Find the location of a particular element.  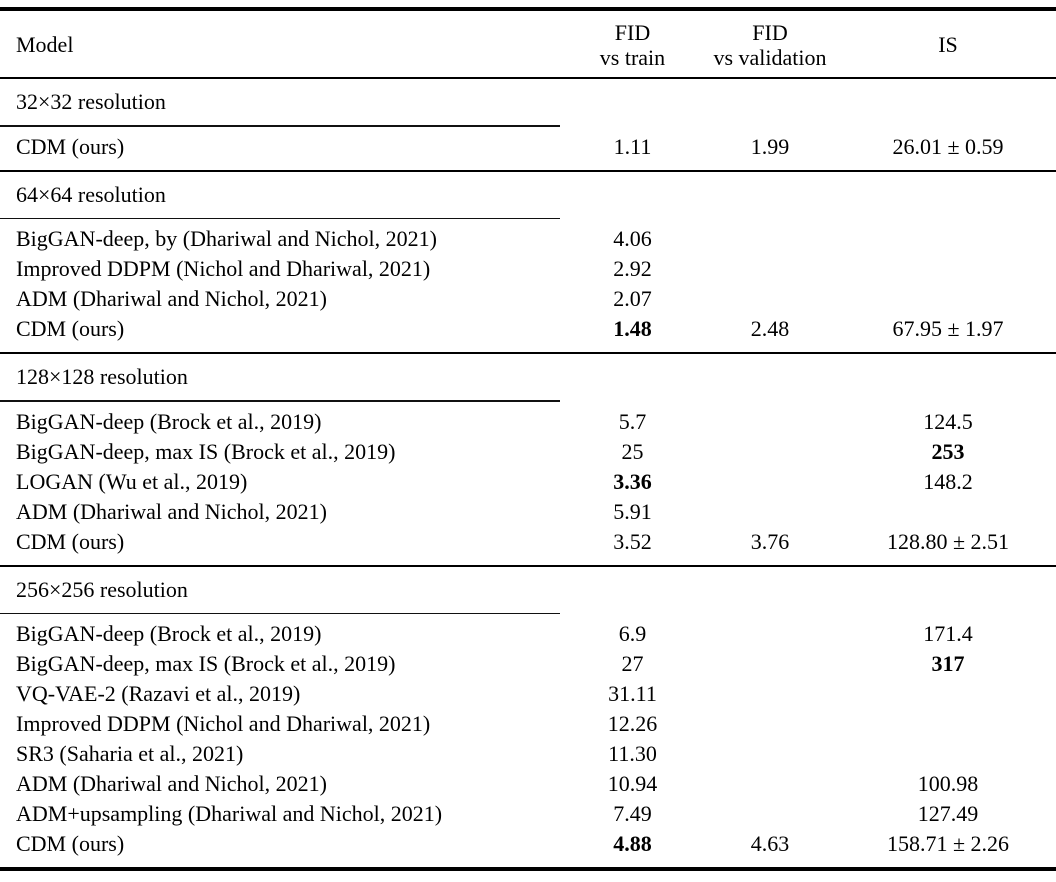

table-header: Model FID vs train FID vs validation IS is located at coordinates (528, 44).